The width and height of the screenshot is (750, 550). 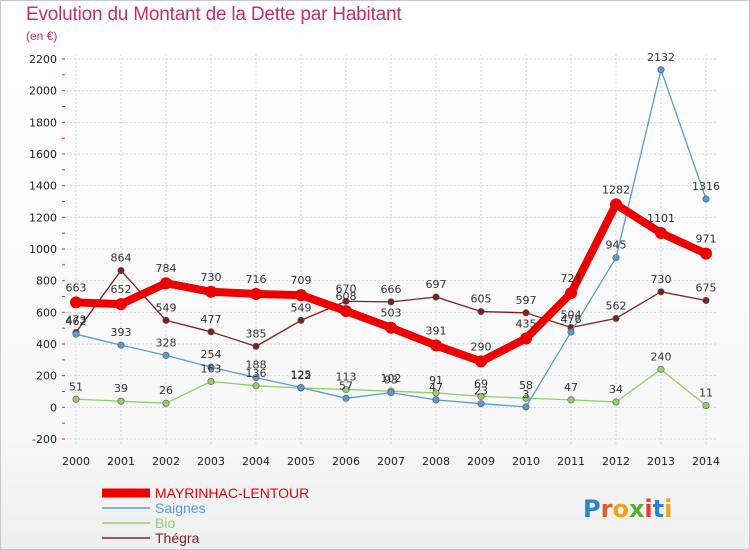 What do you see at coordinates (43, 186) in the screenshot?
I see `y-tick-label: 1400` at bounding box center [43, 186].